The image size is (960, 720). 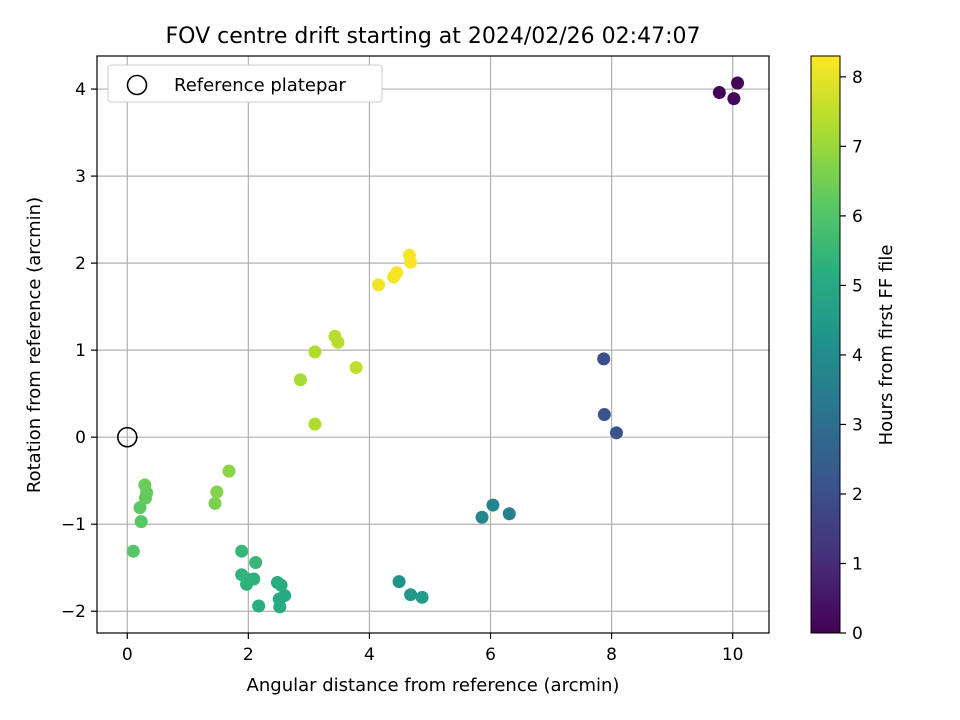 I want to click on y-tick-label: −1, so click(x=73, y=525).